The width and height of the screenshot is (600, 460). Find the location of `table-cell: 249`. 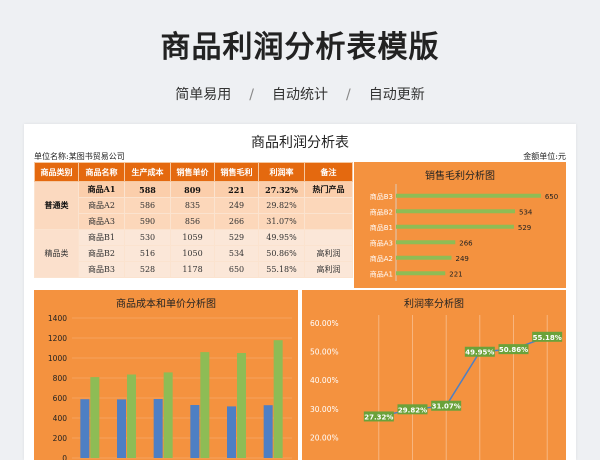

table-cell: 249 is located at coordinates (236, 205).